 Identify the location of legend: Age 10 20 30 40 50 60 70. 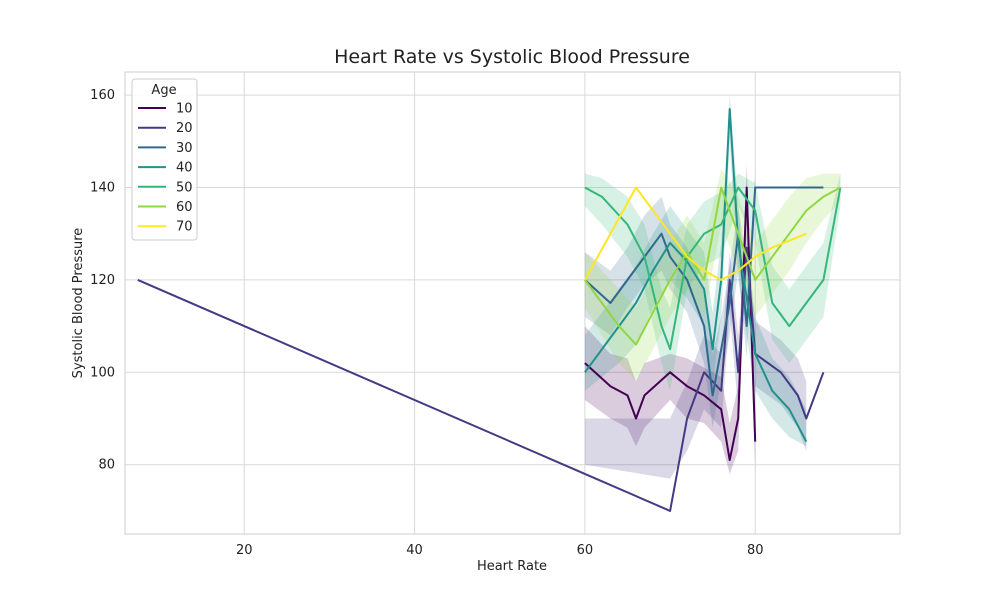
(164, 159).